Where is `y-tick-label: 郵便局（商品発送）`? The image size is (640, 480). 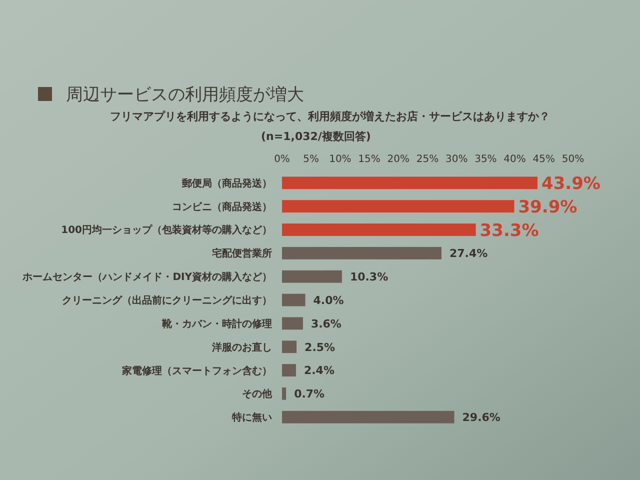
y-tick-label: 郵便局（商品発送） is located at coordinates (226, 183).